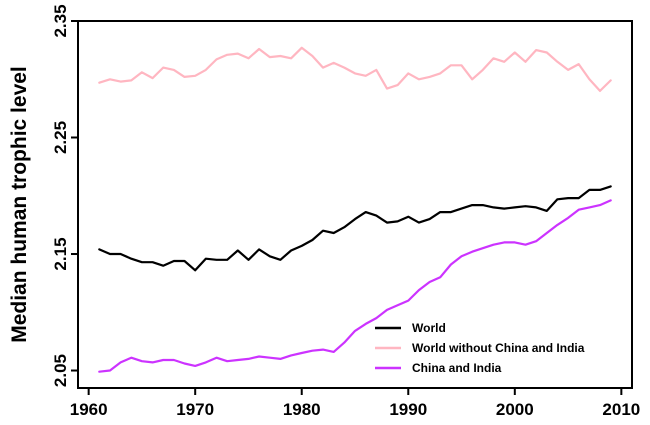 The height and width of the screenshot is (425, 650). I want to click on x-tick-label: 1980, so click(302, 409).